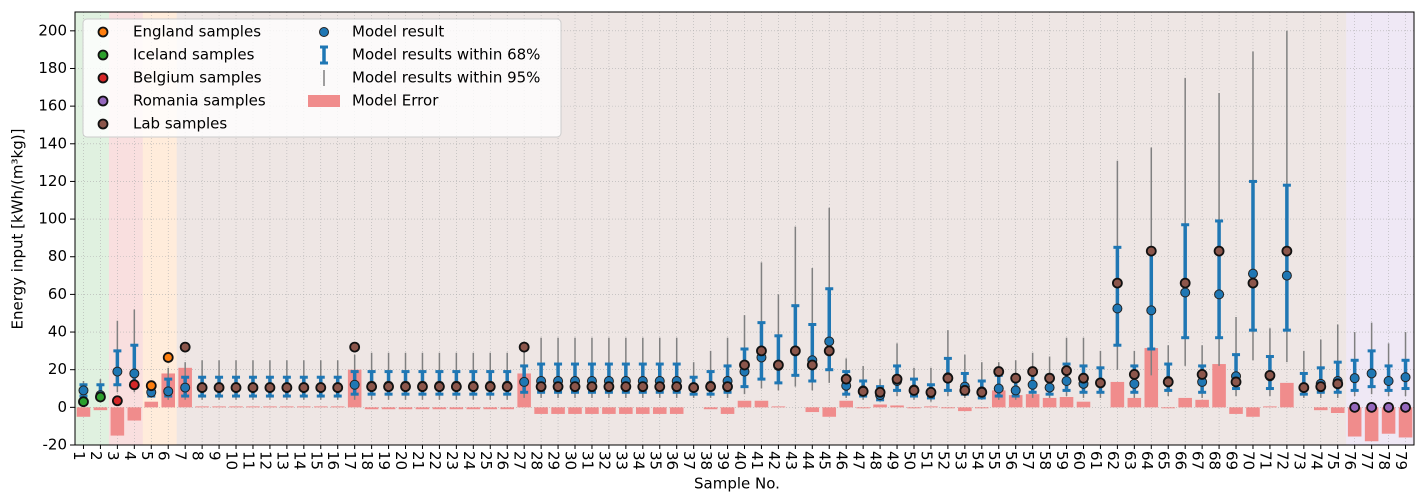 The image size is (1423, 499). I want to click on x-tick-label: 71, so click(1265, 460).